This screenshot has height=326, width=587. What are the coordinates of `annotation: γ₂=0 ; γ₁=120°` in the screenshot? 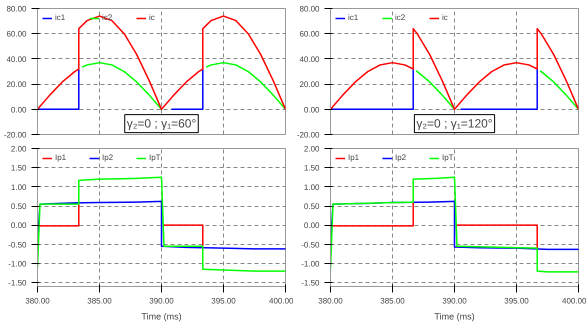 It's located at (454, 123).